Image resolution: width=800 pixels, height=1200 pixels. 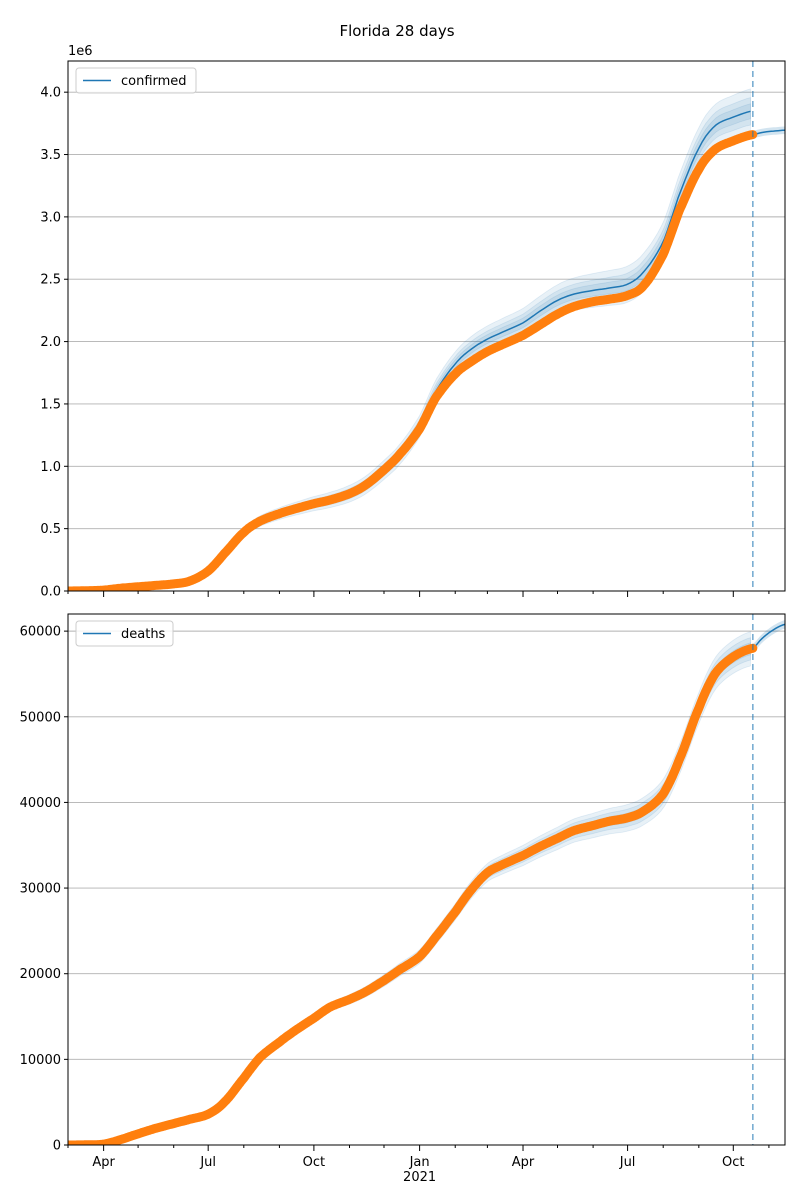 I want to click on y-tick-label: 2.0, so click(x=50, y=342).